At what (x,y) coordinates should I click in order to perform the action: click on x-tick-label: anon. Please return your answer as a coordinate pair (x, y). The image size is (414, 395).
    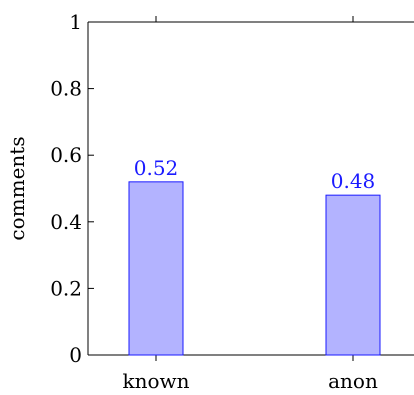
    Looking at the image, I should click on (353, 381).